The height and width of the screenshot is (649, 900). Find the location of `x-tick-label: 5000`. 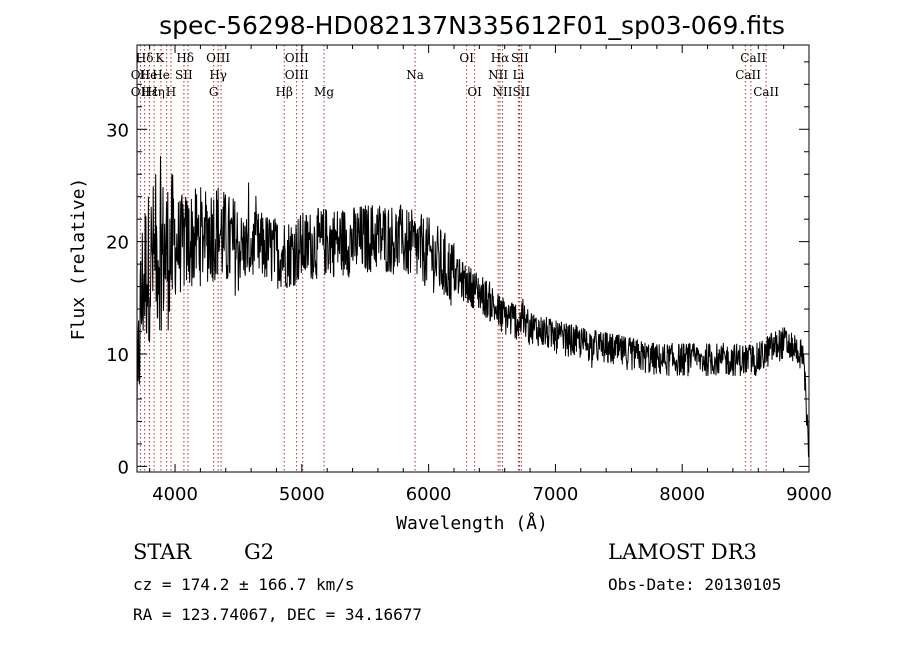

x-tick-label: 5000 is located at coordinates (302, 494).